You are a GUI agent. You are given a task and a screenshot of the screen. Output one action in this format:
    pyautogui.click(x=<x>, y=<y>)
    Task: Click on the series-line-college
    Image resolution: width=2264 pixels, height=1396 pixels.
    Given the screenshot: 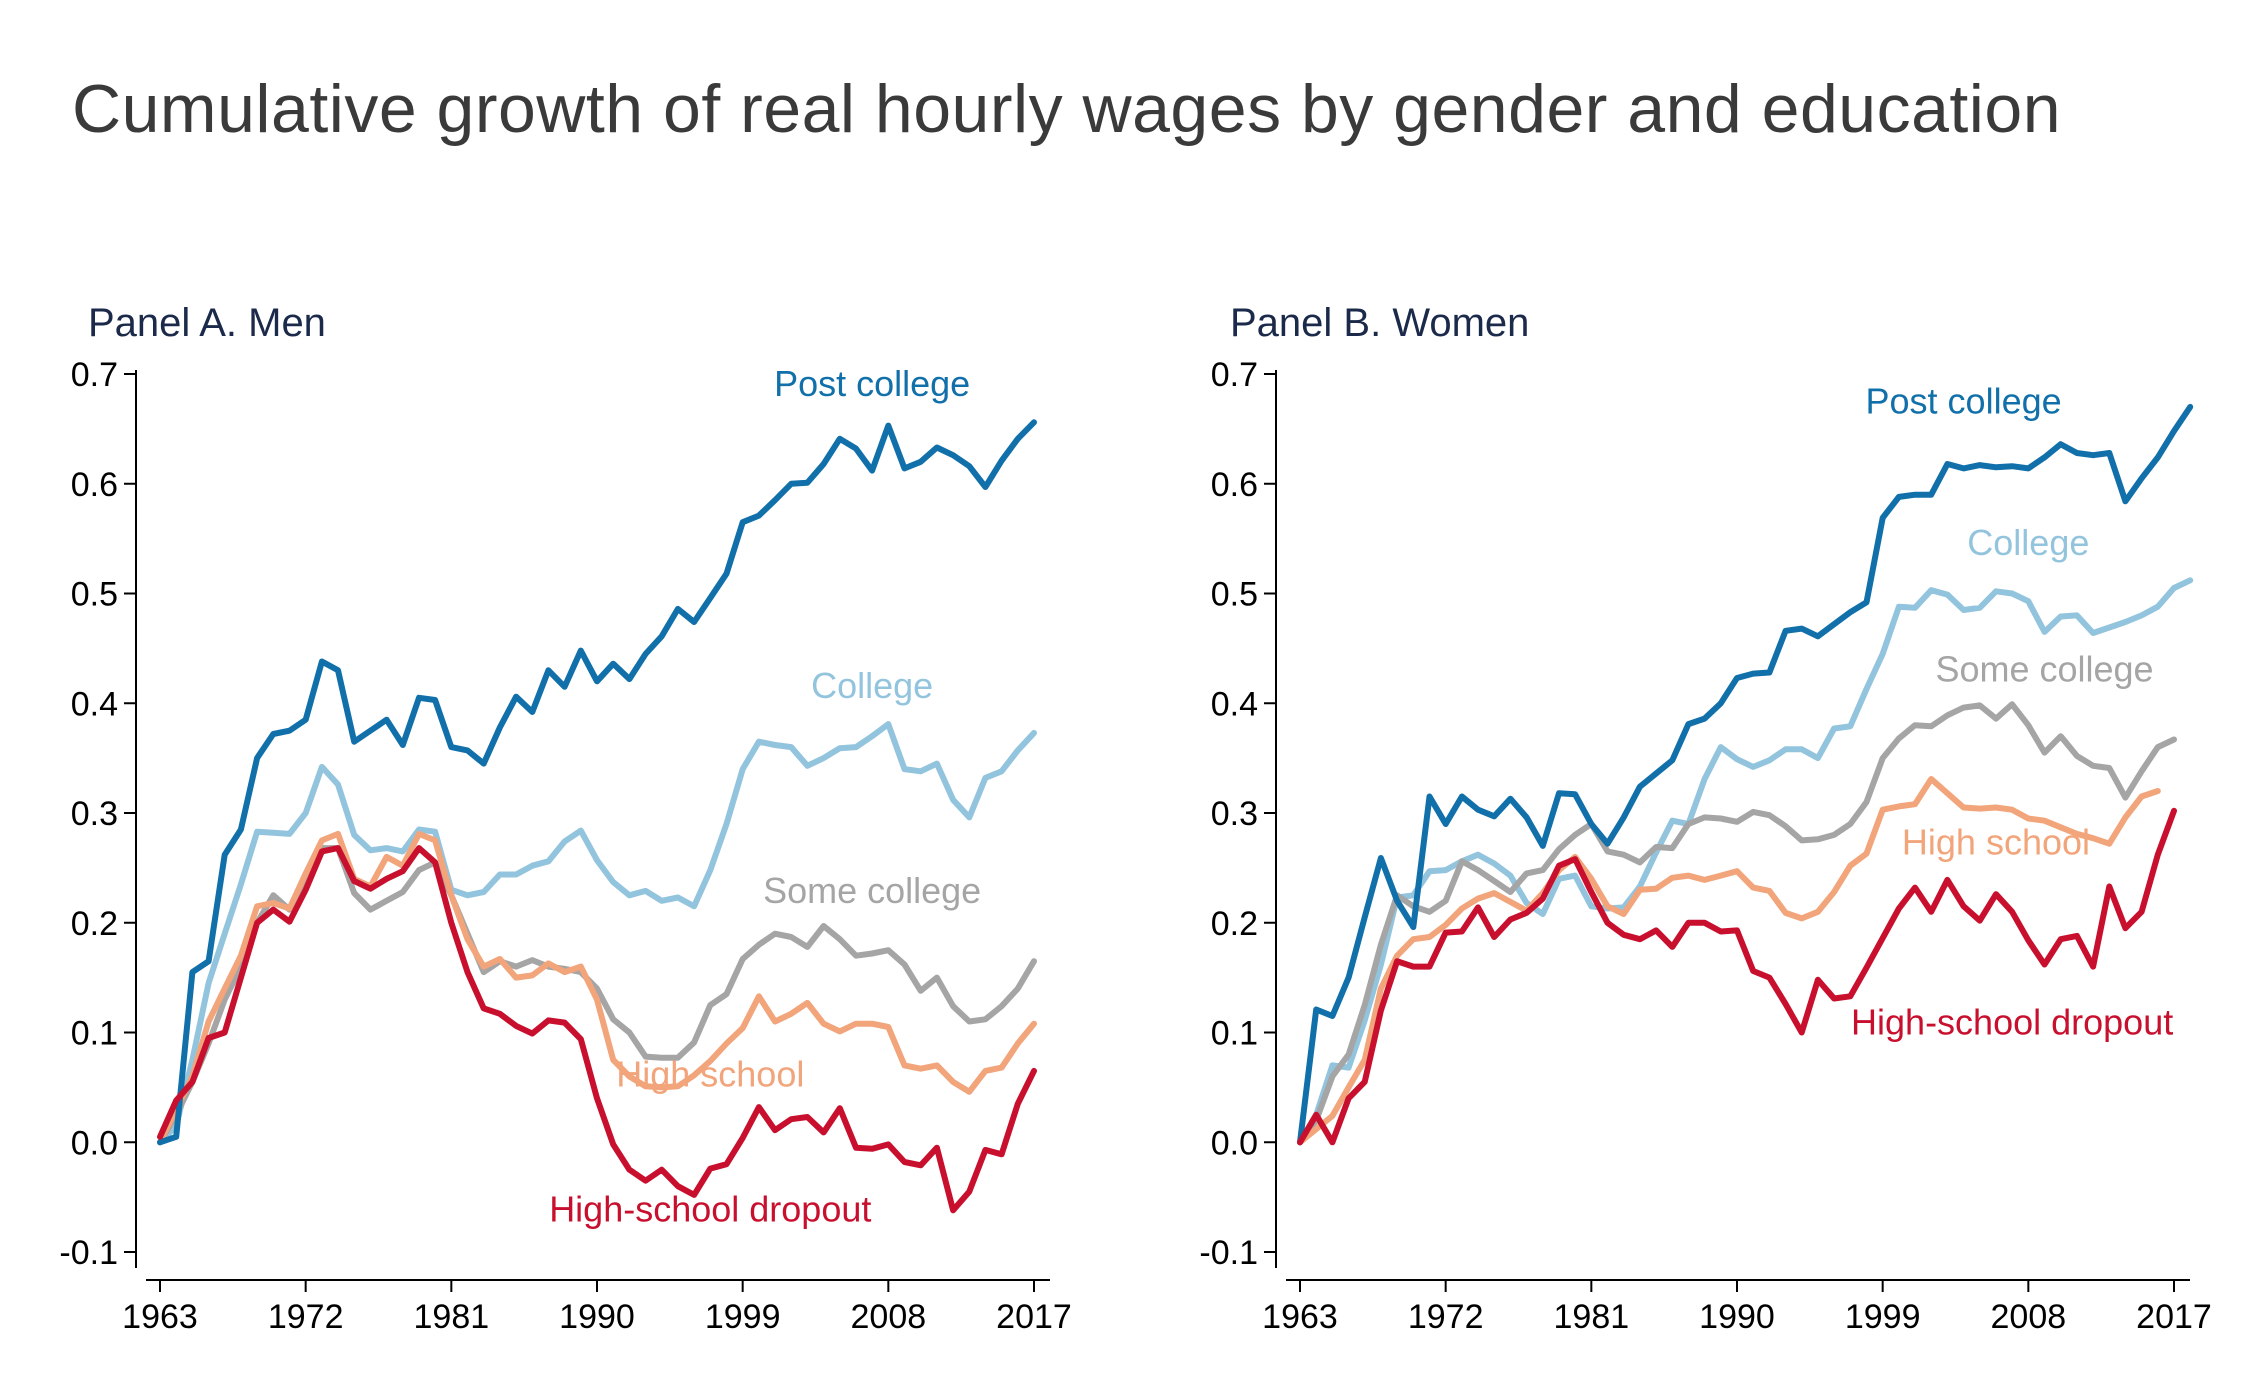 What is the action you would take?
    pyautogui.click(x=597, y=933)
    